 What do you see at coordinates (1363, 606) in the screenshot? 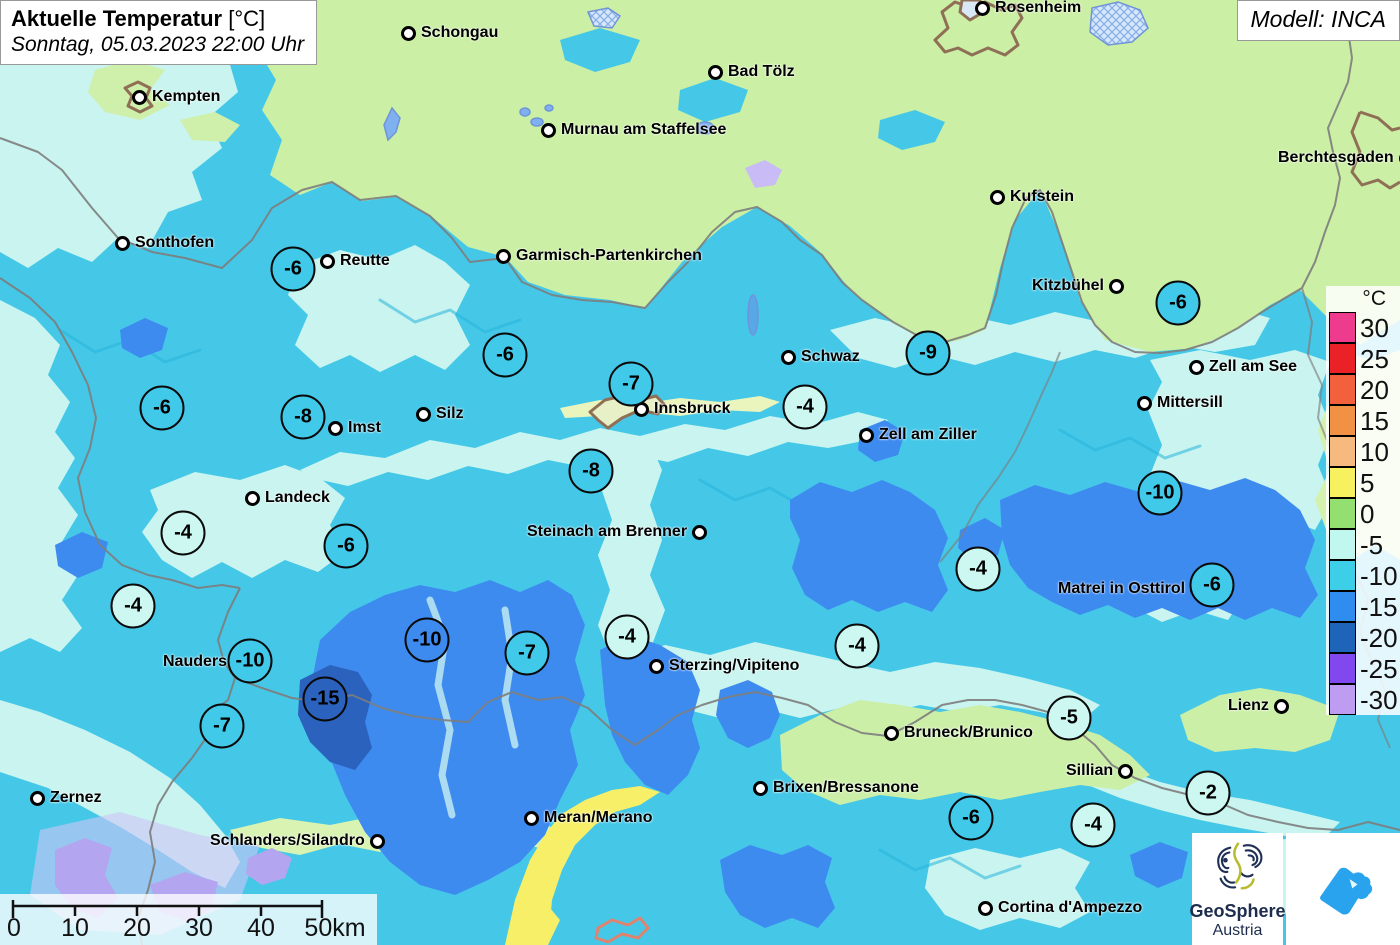
I see `legend-entry: -15` at bounding box center [1363, 606].